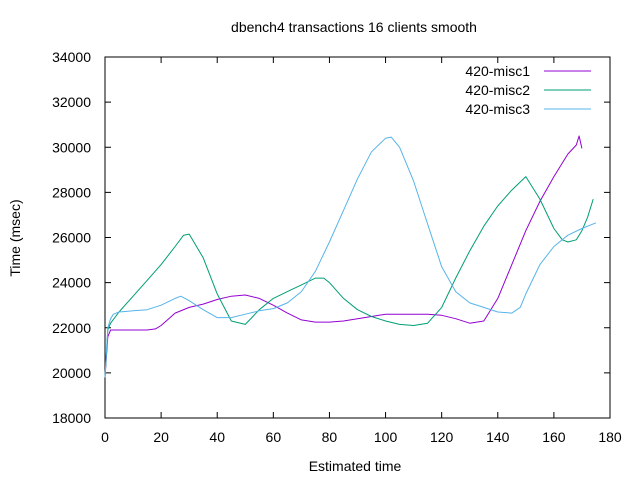 This screenshot has height=480, width=640. Describe the element at coordinates (442, 437) in the screenshot. I see `x-tick-label: 120` at that location.